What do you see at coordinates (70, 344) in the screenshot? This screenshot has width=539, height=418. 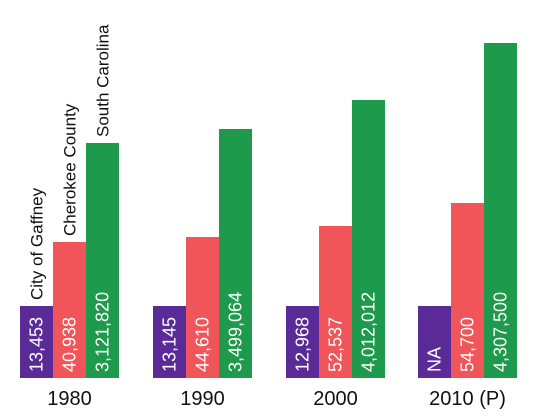 I see `bar-value-label: 40,938` at bounding box center [70, 344].